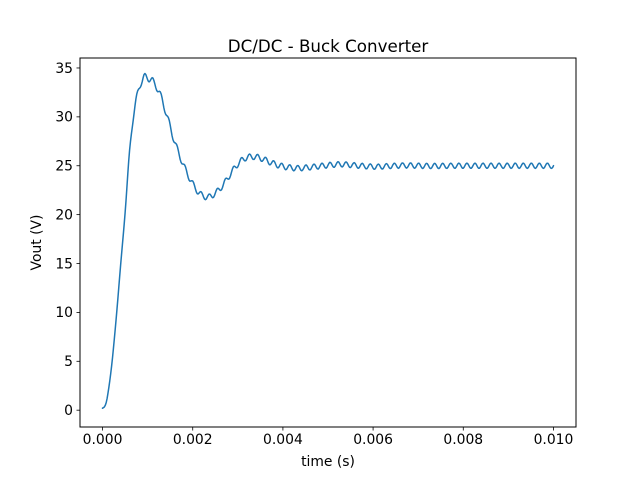 The width and height of the screenshot is (640, 480). I want to click on y-tick-label: 25, so click(64, 167).